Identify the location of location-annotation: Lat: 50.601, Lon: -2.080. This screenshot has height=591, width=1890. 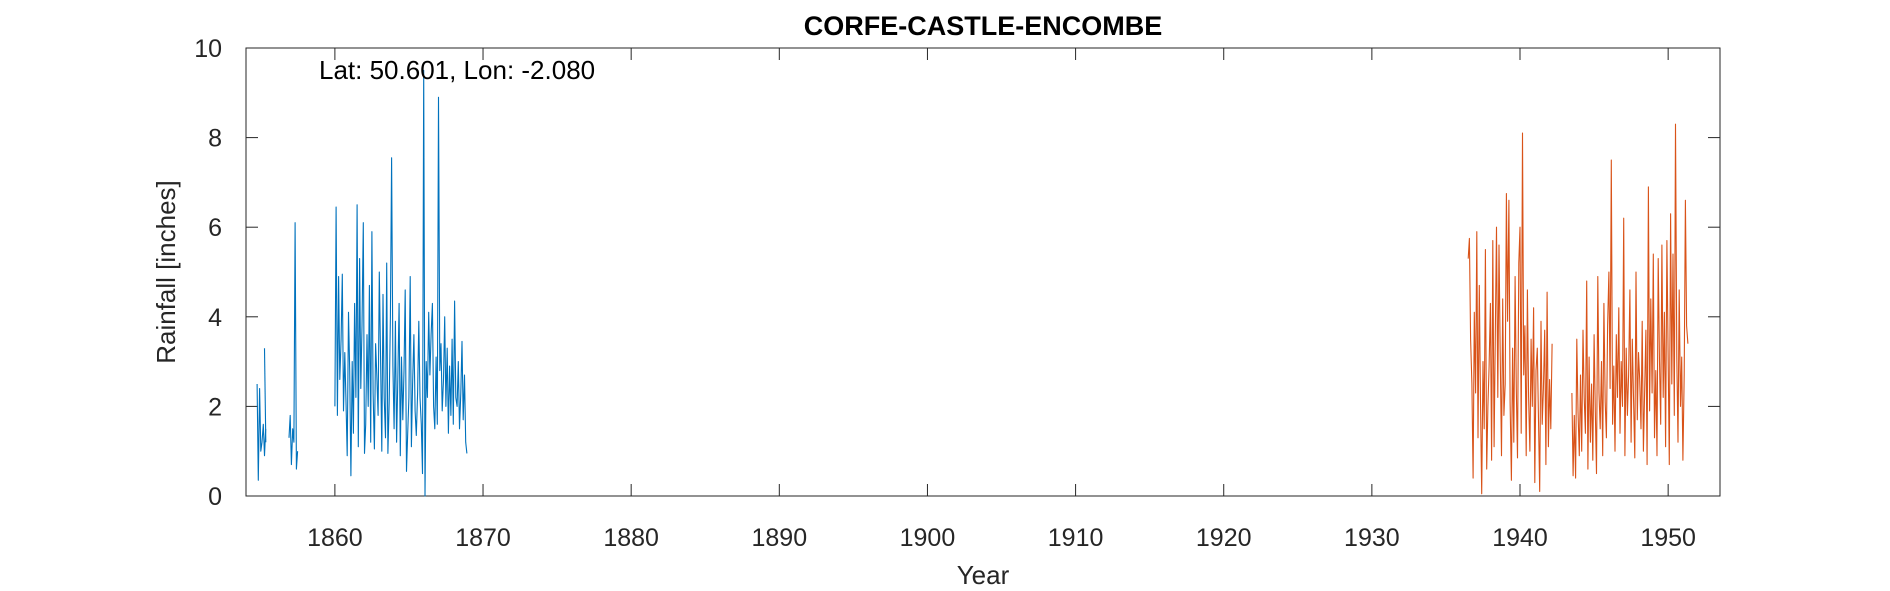
(457, 70).